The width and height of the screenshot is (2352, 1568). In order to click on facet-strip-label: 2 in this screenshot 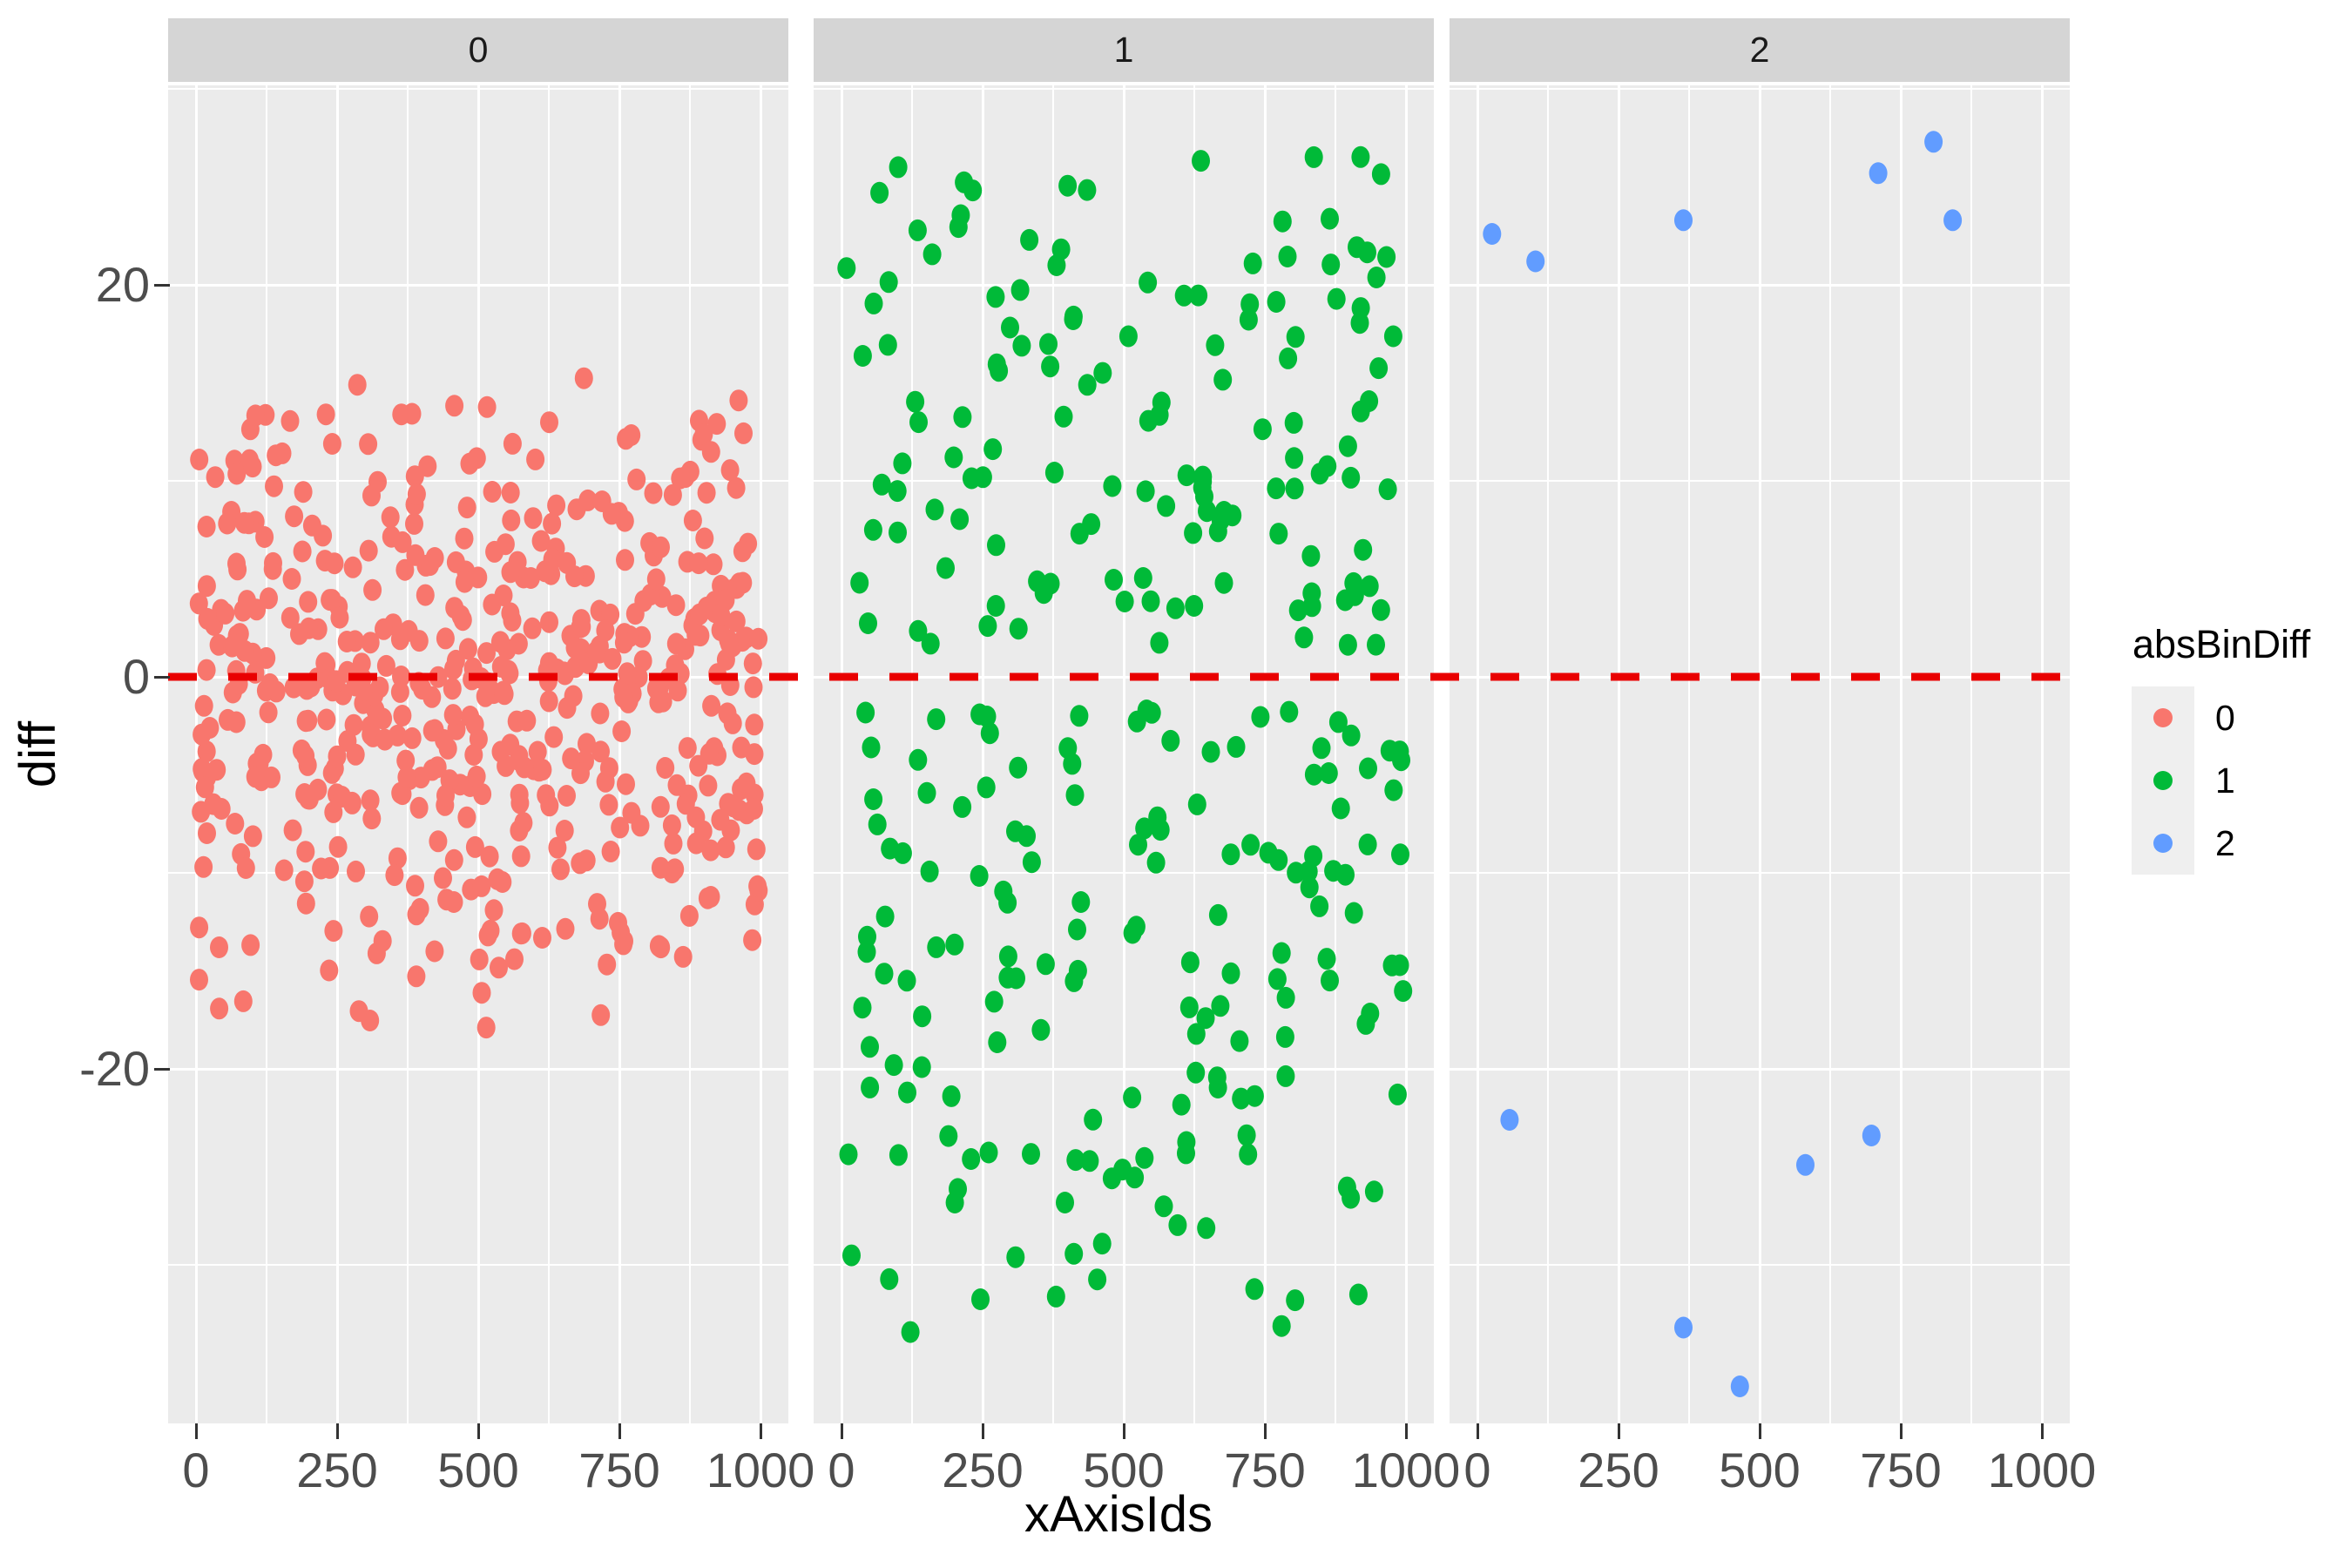, I will do `click(1759, 50)`.